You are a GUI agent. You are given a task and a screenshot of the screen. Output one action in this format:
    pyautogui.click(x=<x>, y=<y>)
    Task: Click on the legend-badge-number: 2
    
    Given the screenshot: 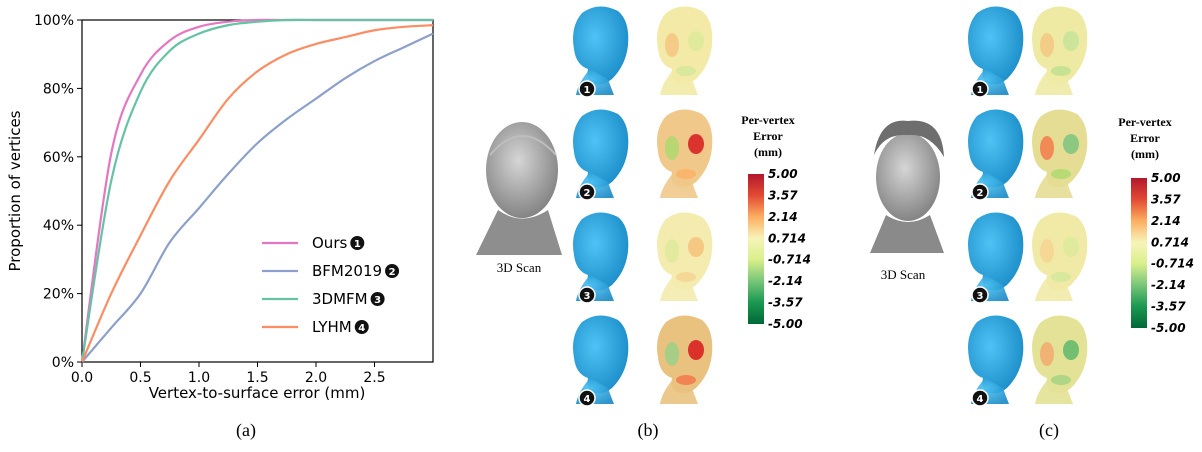 What is the action you would take?
    pyautogui.click(x=392, y=272)
    